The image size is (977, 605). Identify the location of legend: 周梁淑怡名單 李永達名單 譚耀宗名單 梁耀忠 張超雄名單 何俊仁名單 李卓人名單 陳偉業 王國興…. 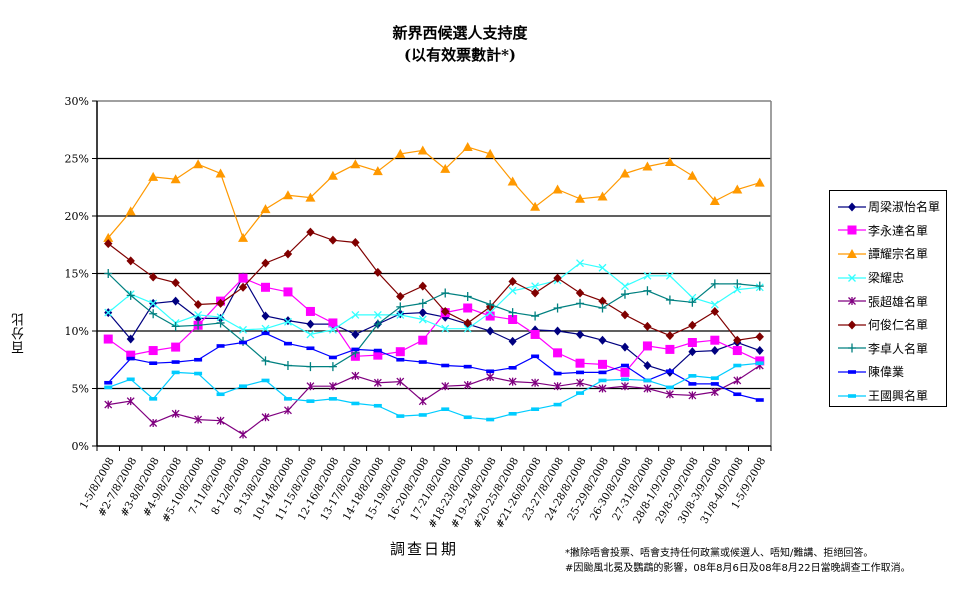
(888, 298).